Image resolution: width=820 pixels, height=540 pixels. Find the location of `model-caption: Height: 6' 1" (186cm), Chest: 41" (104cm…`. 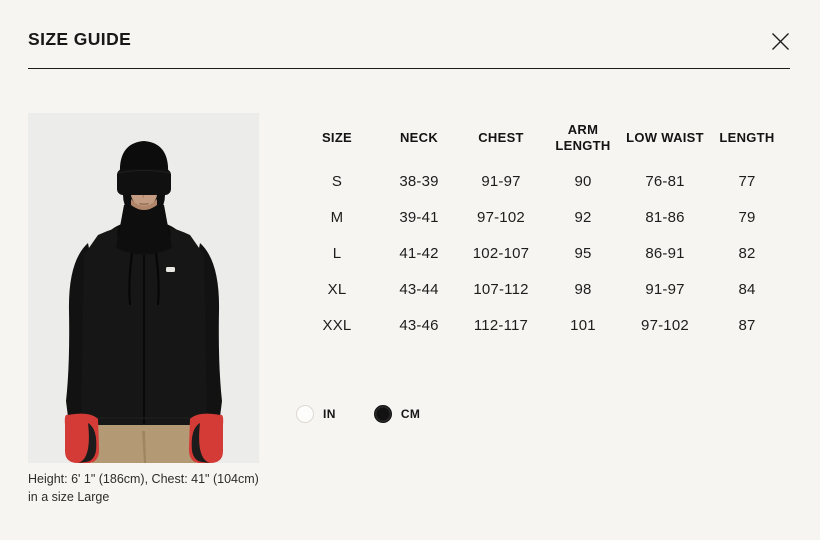

model-caption: Height: 6' 1" (186cm), Chest: 41" (104cm… is located at coordinates (143, 488).